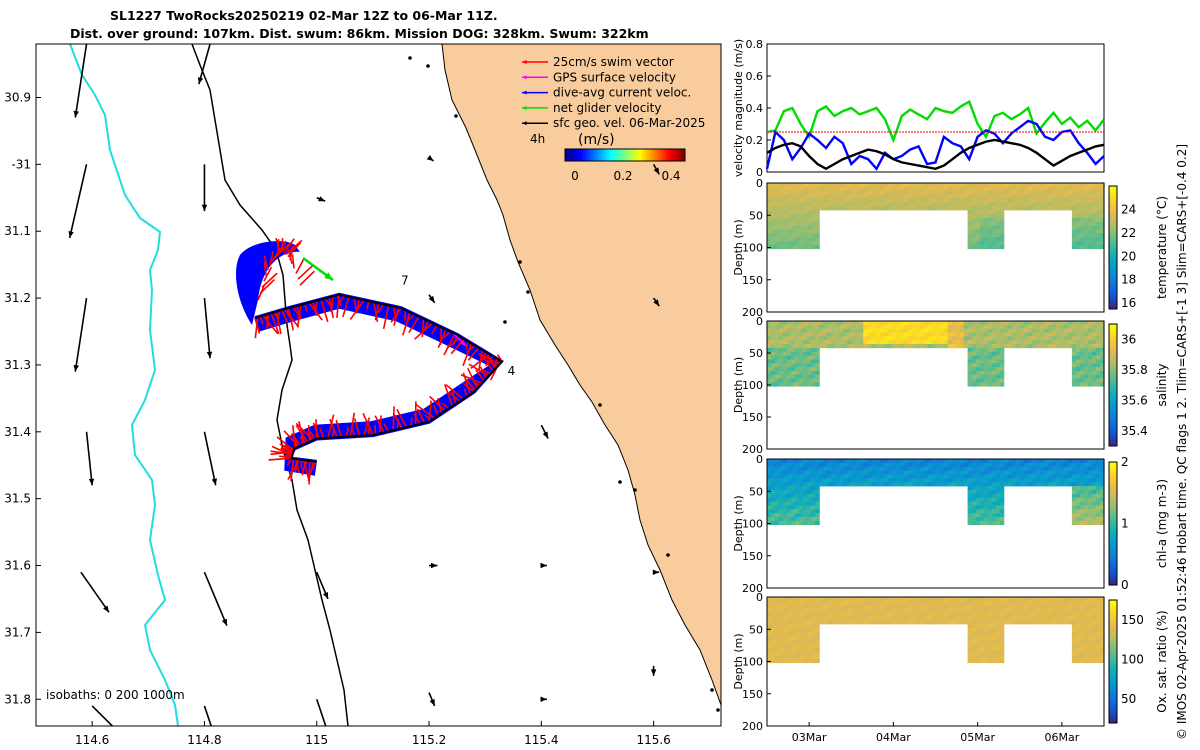  What do you see at coordinates (738, 385) in the screenshot?
I see `section-y-label: Depth (m)` at bounding box center [738, 385].